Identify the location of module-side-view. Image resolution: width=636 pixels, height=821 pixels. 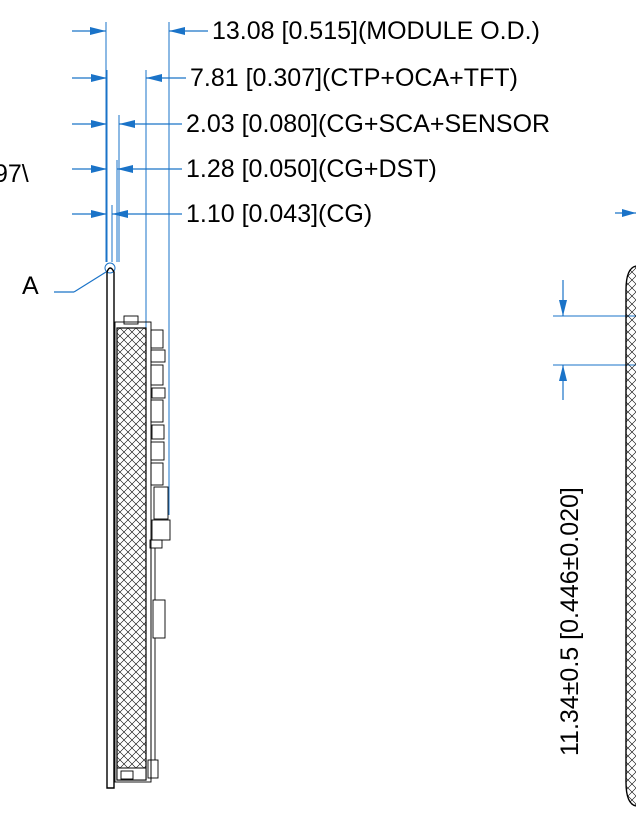
(138, 528).